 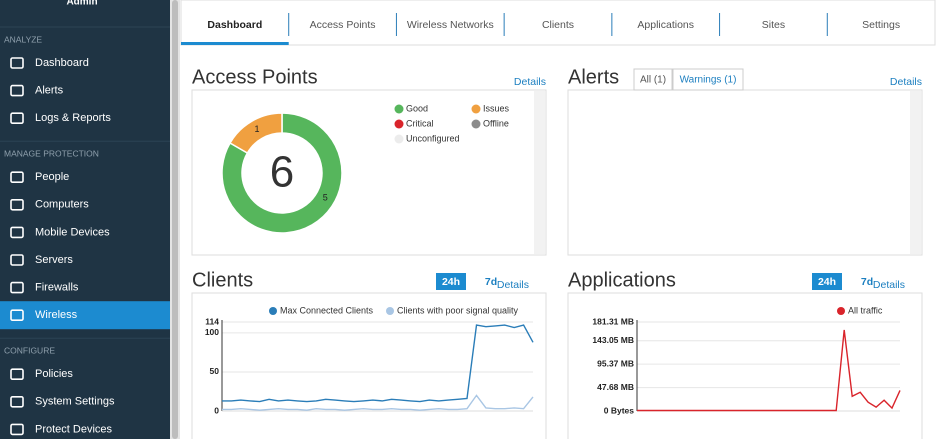 What do you see at coordinates (51, 153) in the screenshot?
I see `section-title: MANAGE PROTECTION` at bounding box center [51, 153].